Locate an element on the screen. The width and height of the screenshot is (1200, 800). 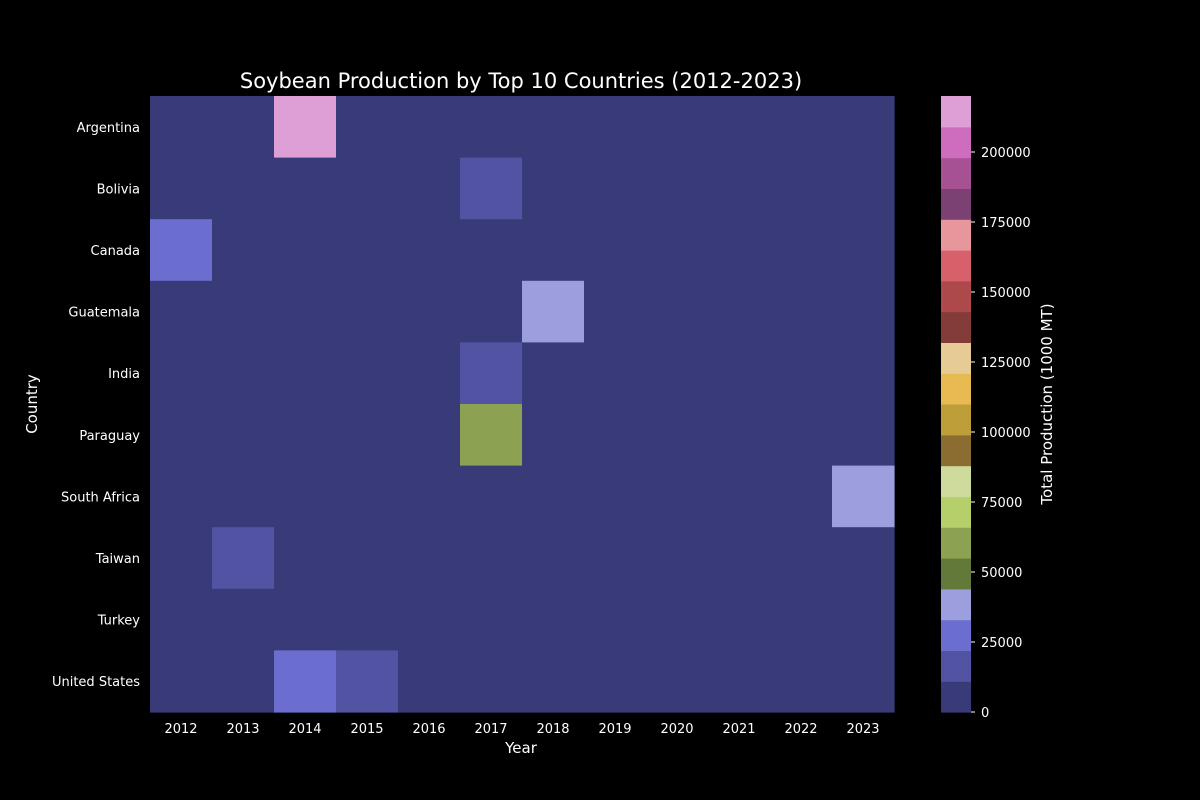
y-tick-label: Taiwan is located at coordinates (117, 559).